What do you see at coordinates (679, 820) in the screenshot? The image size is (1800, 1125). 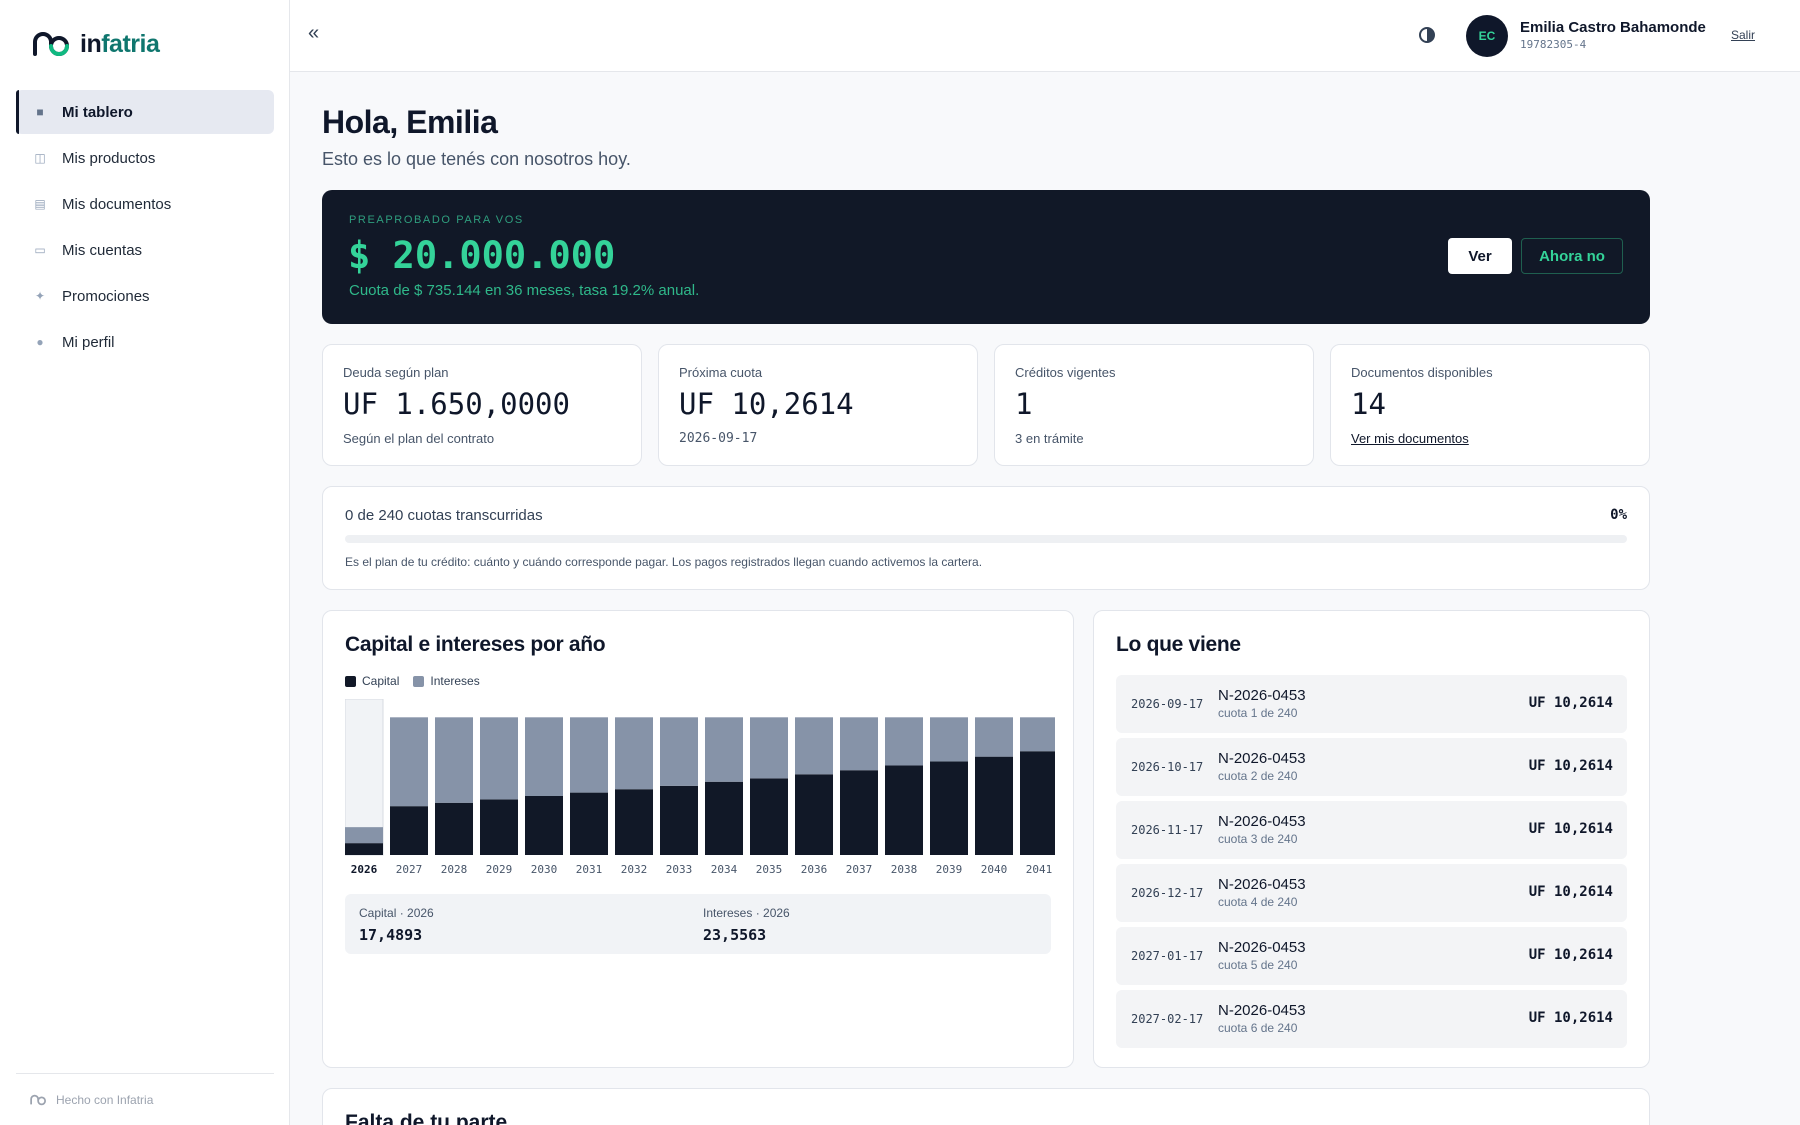 I see `bar-capital-2033` at bounding box center [679, 820].